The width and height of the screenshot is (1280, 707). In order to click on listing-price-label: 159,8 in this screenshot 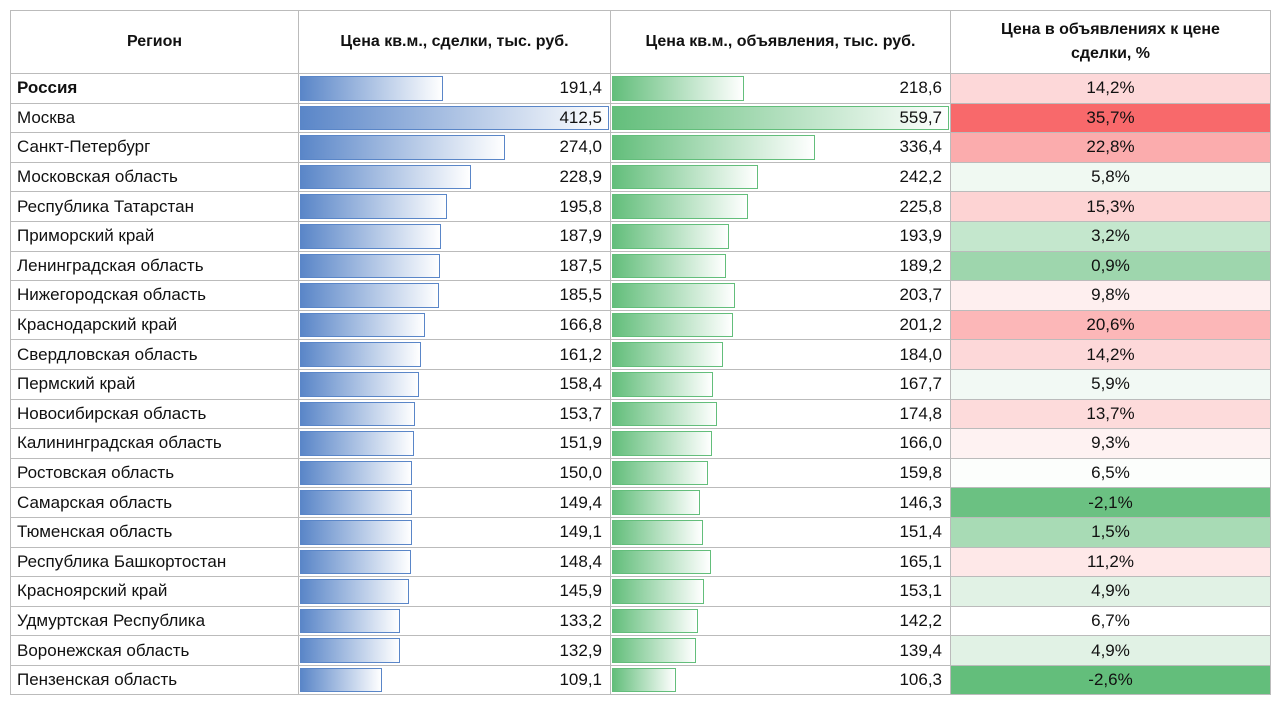, I will do `click(920, 473)`.